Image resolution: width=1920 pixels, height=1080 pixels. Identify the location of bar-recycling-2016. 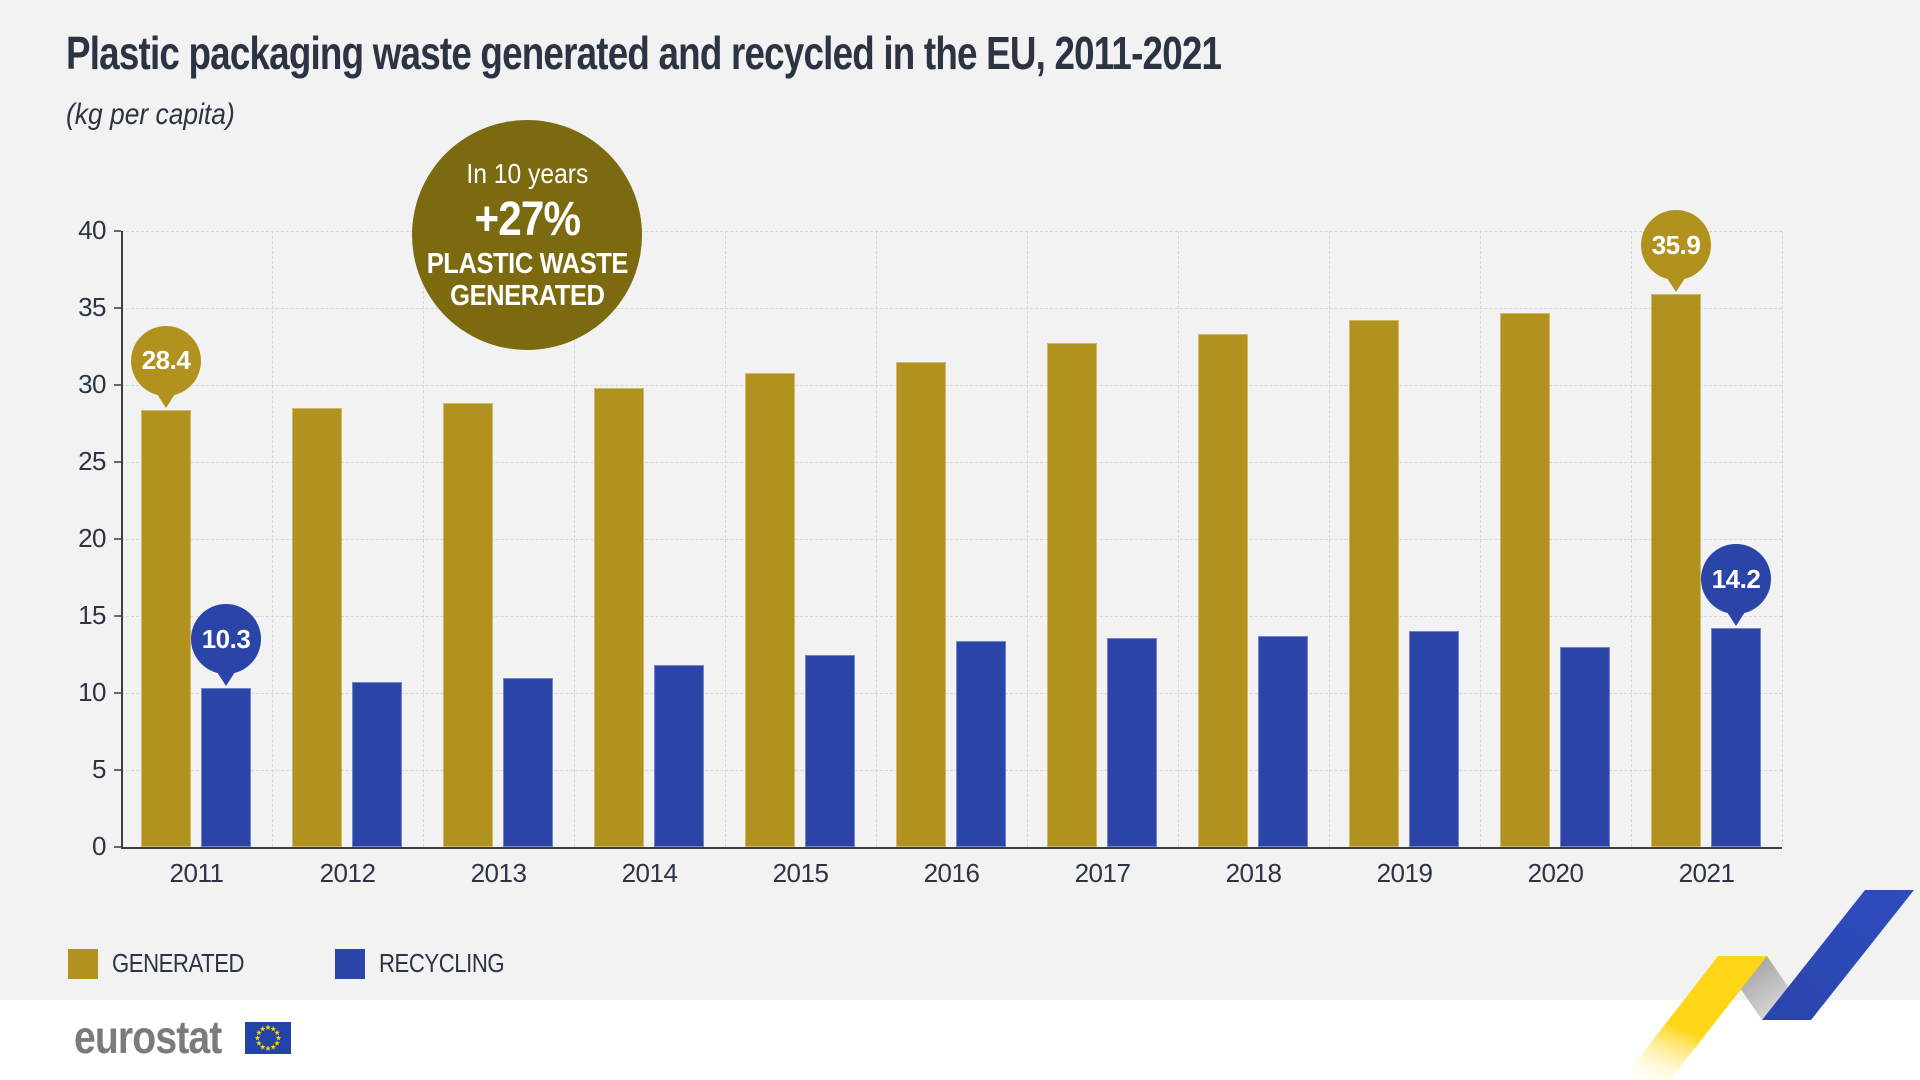
(981, 743).